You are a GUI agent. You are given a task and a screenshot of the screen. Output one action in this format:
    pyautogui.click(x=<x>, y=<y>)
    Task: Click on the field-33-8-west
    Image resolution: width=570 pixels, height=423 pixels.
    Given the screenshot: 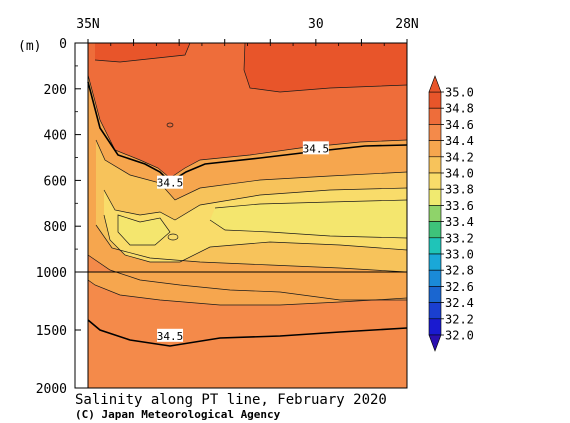 What is the action you would take?
    pyautogui.click(x=144, y=230)
    